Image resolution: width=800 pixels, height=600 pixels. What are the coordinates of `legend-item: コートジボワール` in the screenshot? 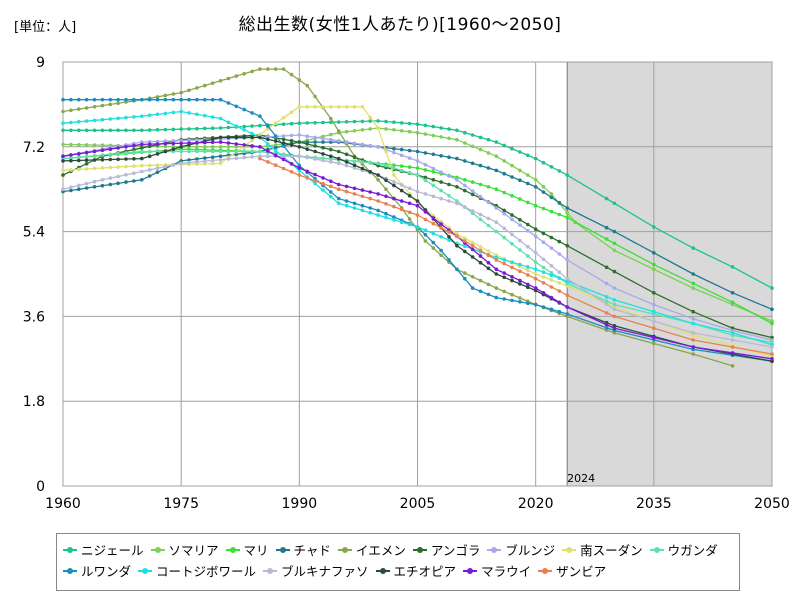 It's located at (197, 570).